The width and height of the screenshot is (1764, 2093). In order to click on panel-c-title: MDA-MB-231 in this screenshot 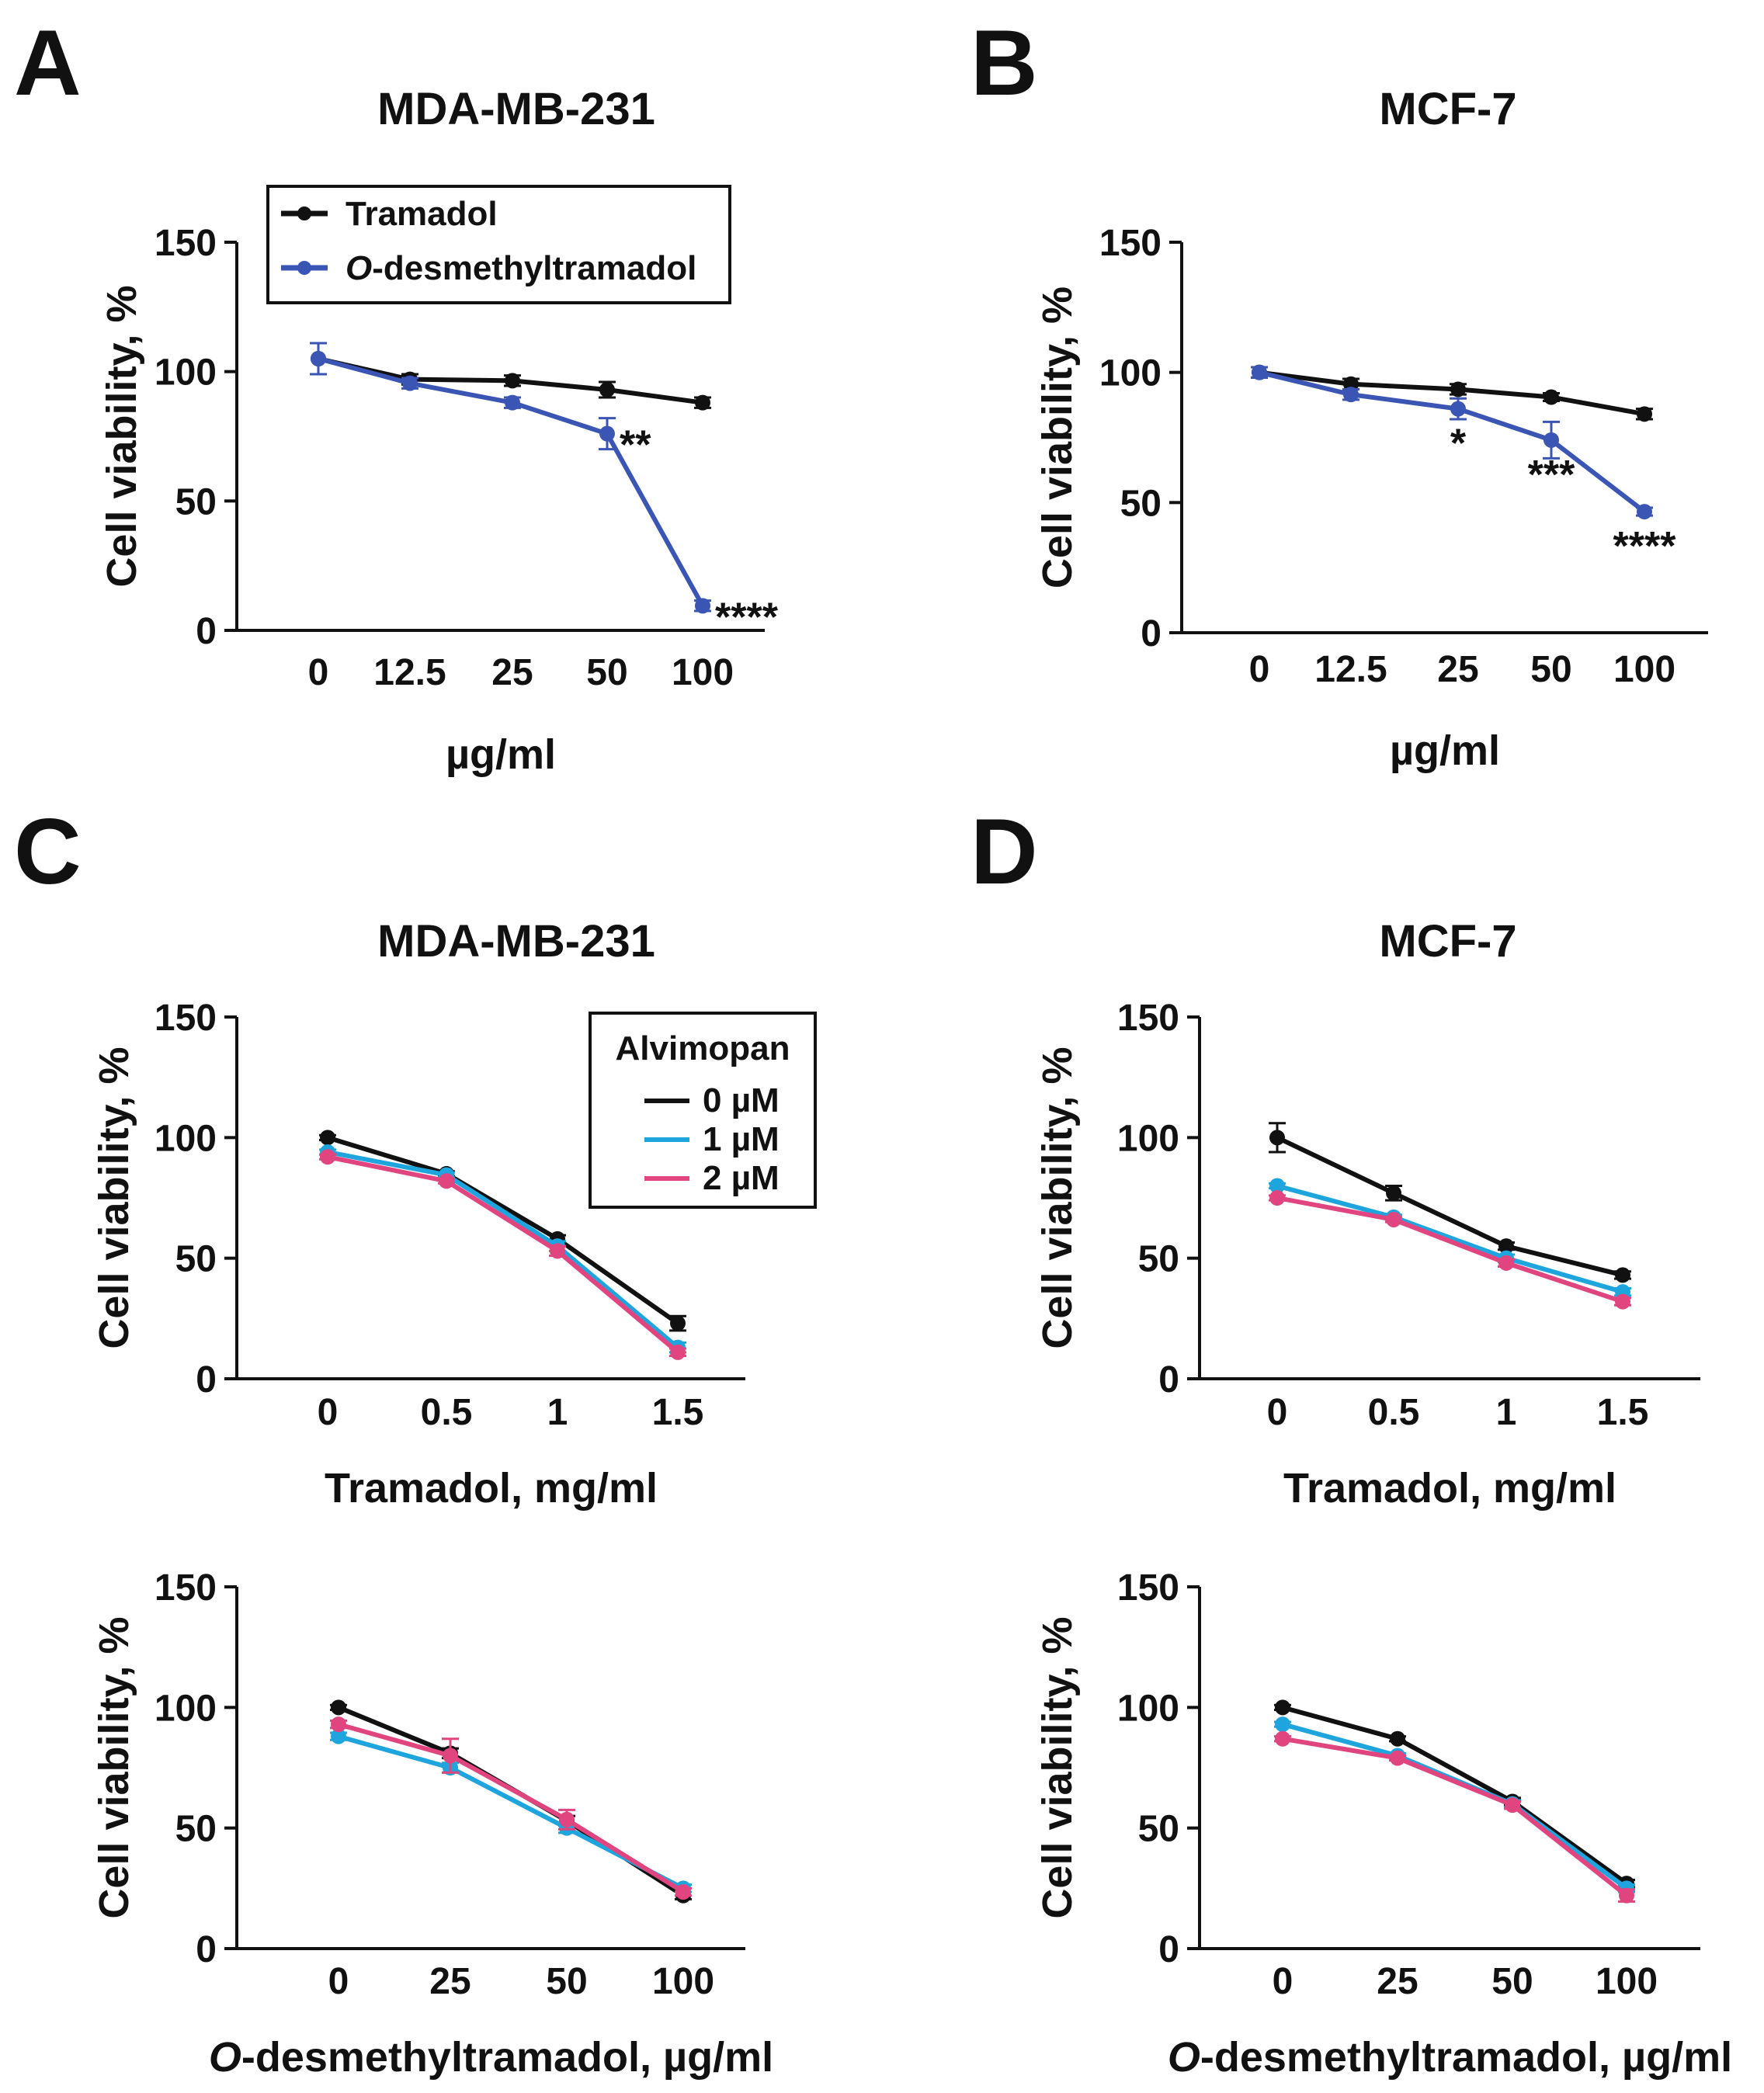, I will do `click(516, 941)`.